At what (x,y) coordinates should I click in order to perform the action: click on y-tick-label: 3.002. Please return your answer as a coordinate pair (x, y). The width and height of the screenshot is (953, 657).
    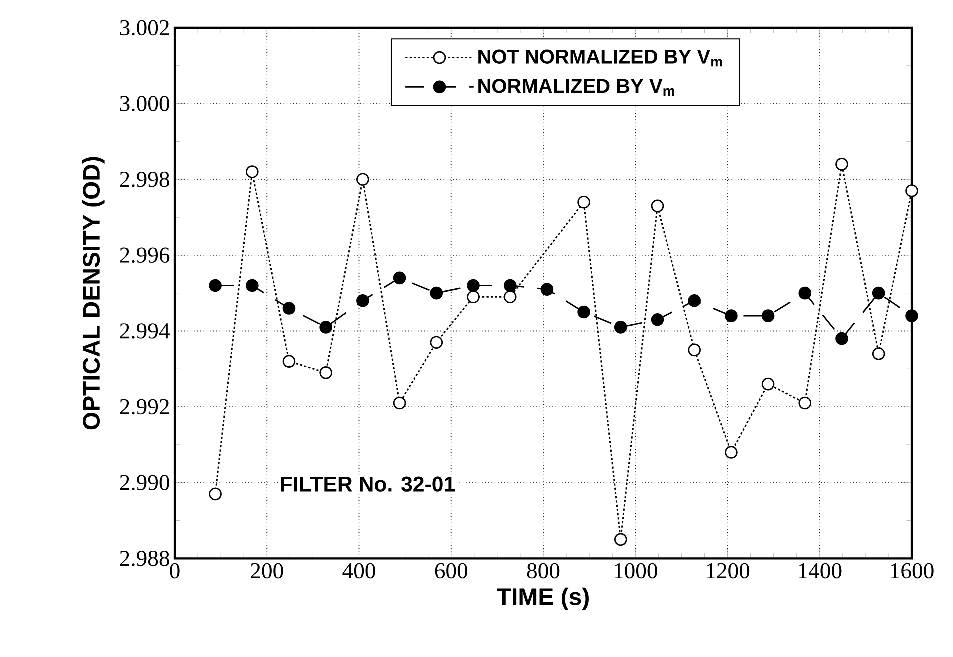
    Looking at the image, I should click on (145, 28).